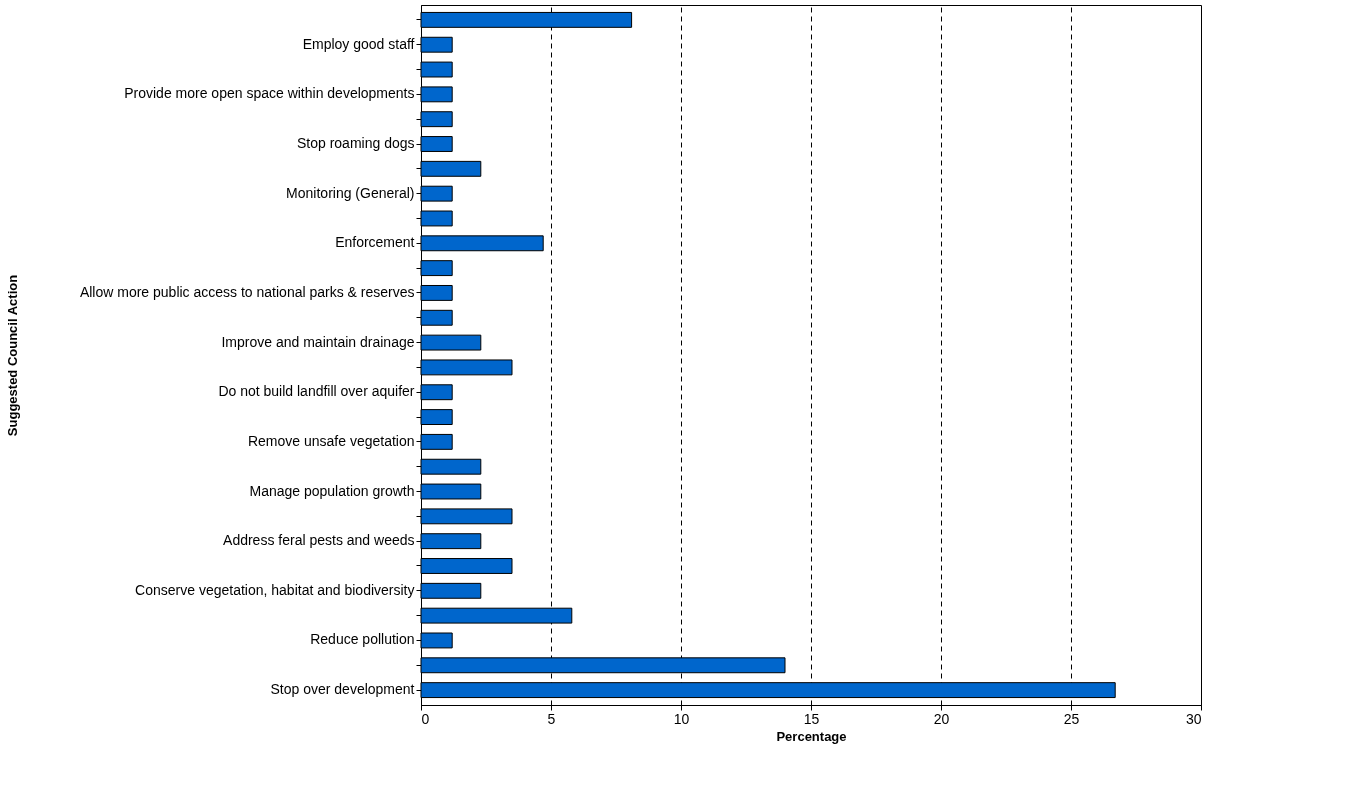 The image size is (1350, 808). Describe the element at coordinates (358, 43) in the screenshot. I see `y-tick-label: Employ good staff` at that location.